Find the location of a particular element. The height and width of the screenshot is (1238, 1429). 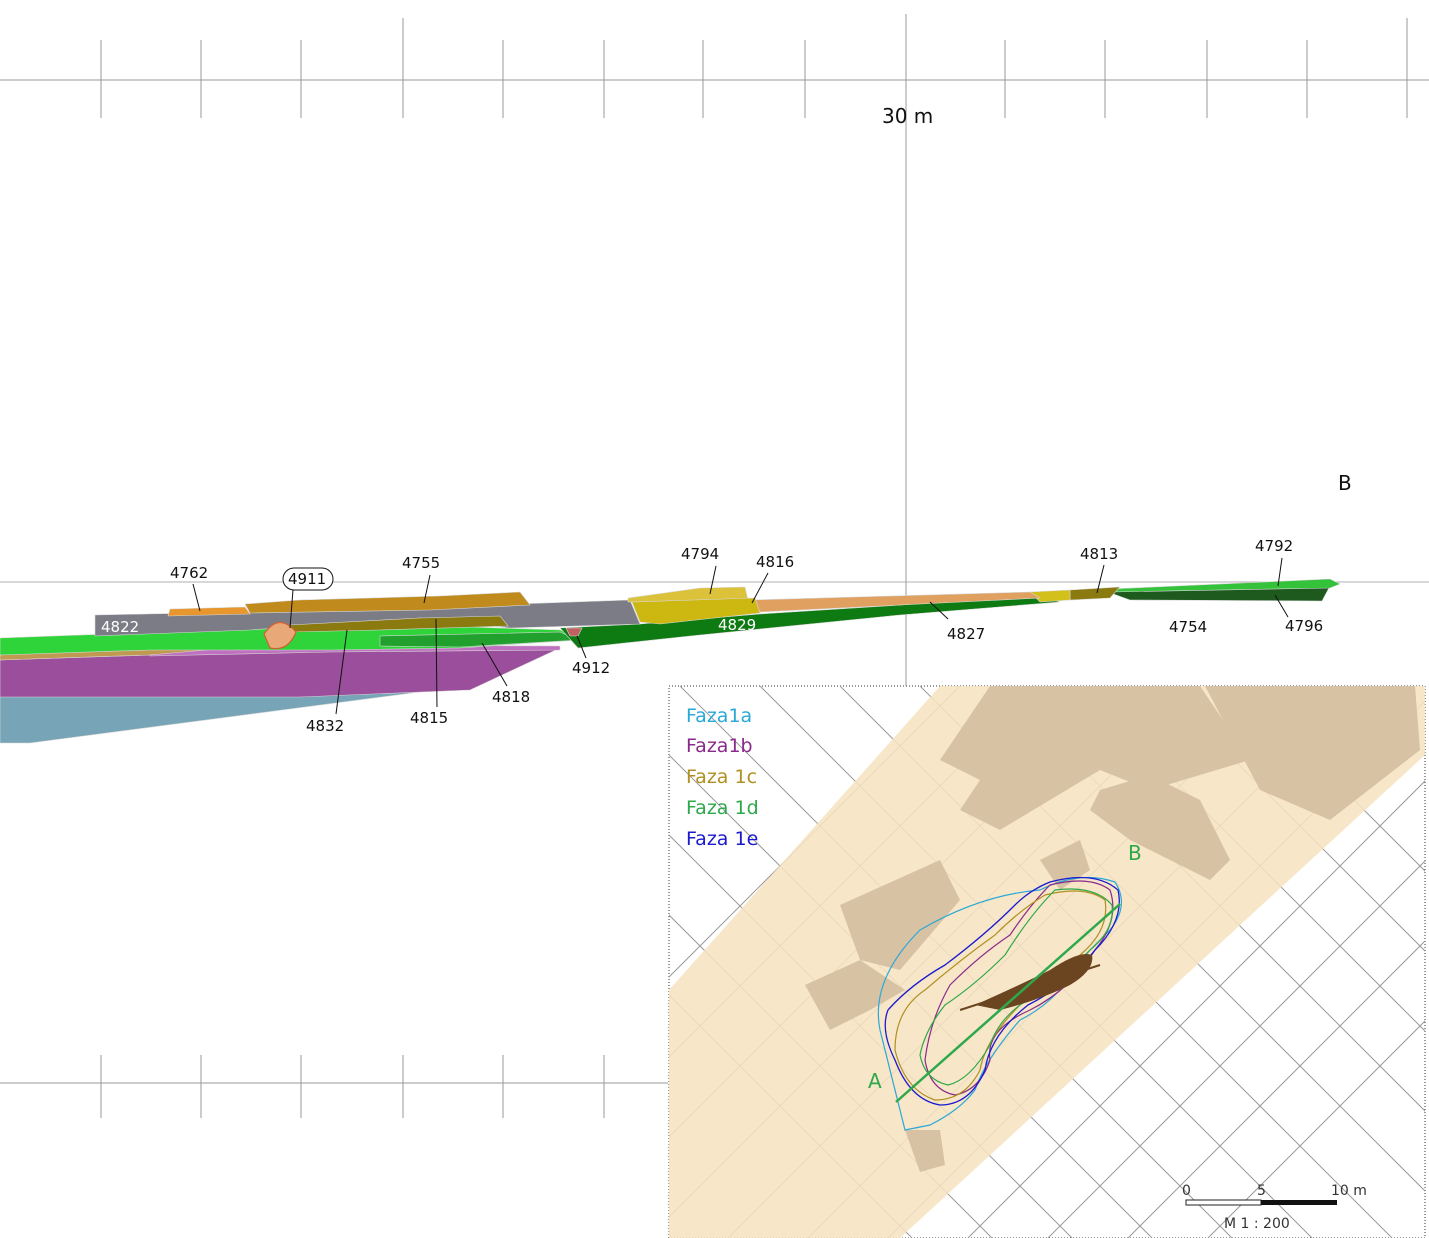

outline-faza1d is located at coordinates (1016, 987).